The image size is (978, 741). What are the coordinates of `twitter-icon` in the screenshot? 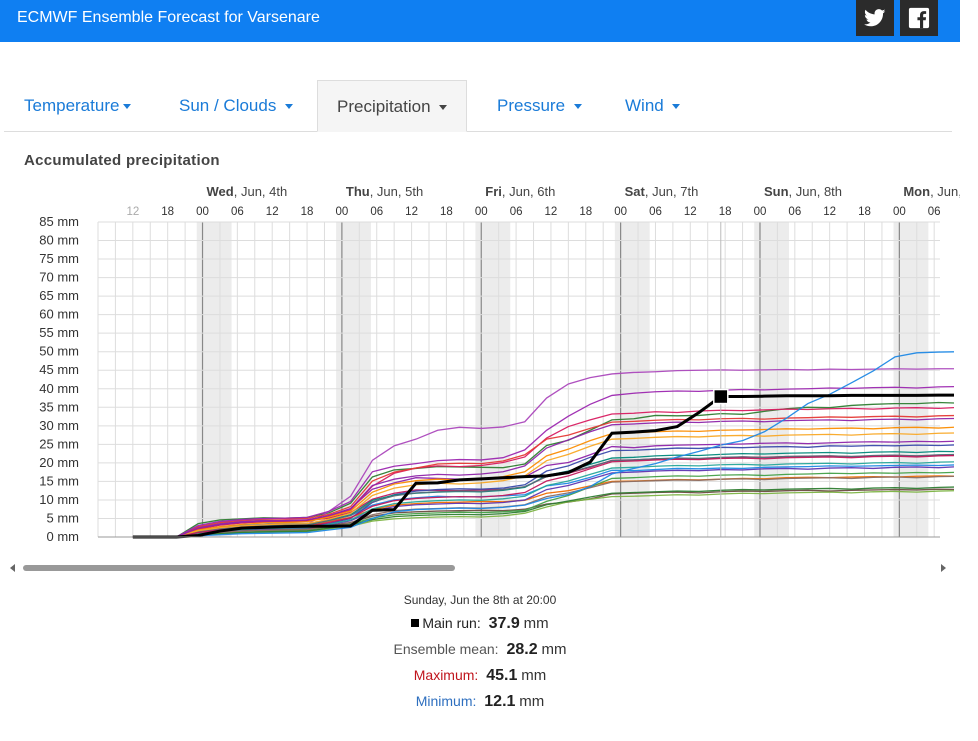 It's located at (875, 18).